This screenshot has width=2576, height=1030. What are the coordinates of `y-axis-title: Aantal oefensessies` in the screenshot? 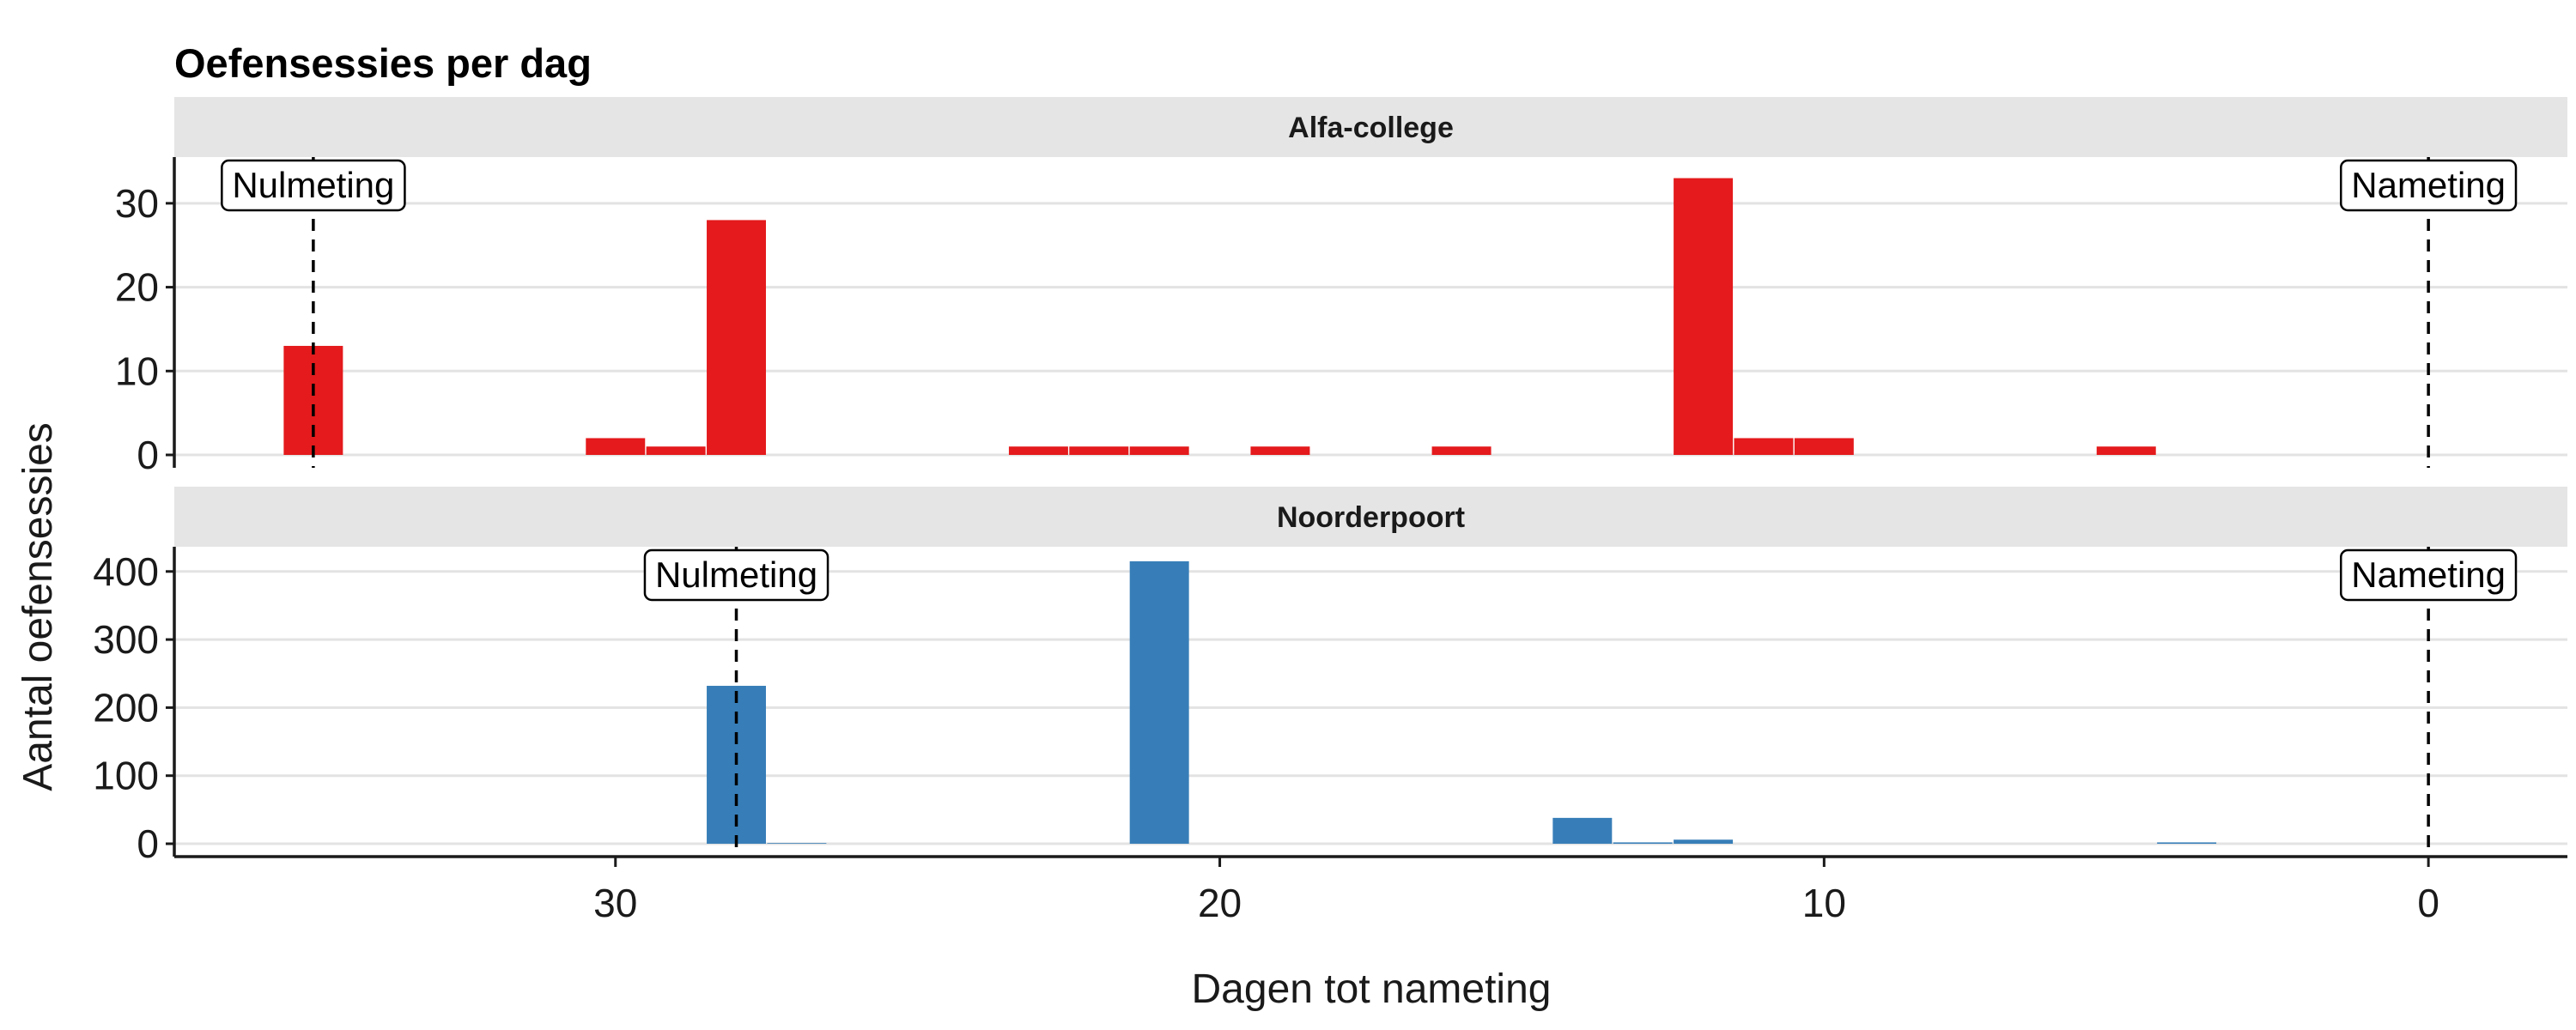 It's located at (38, 606).